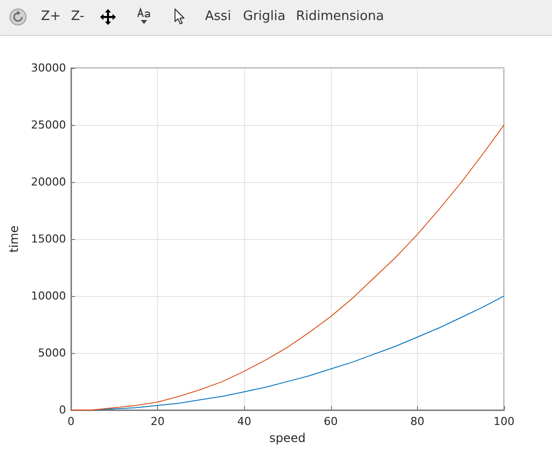 This screenshot has width=552, height=458. What do you see at coordinates (48, 68) in the screenshot?
I see `y-tick-label: 30000` at bounding box center [48, 68].